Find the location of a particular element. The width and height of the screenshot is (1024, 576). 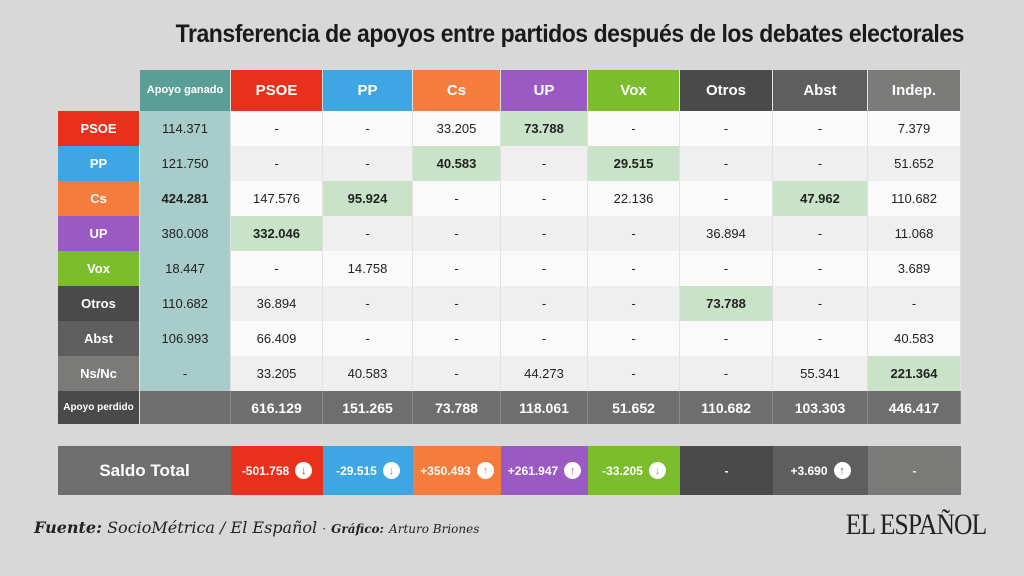

column-header-cs: Cs is located at coordinates (457, 90).